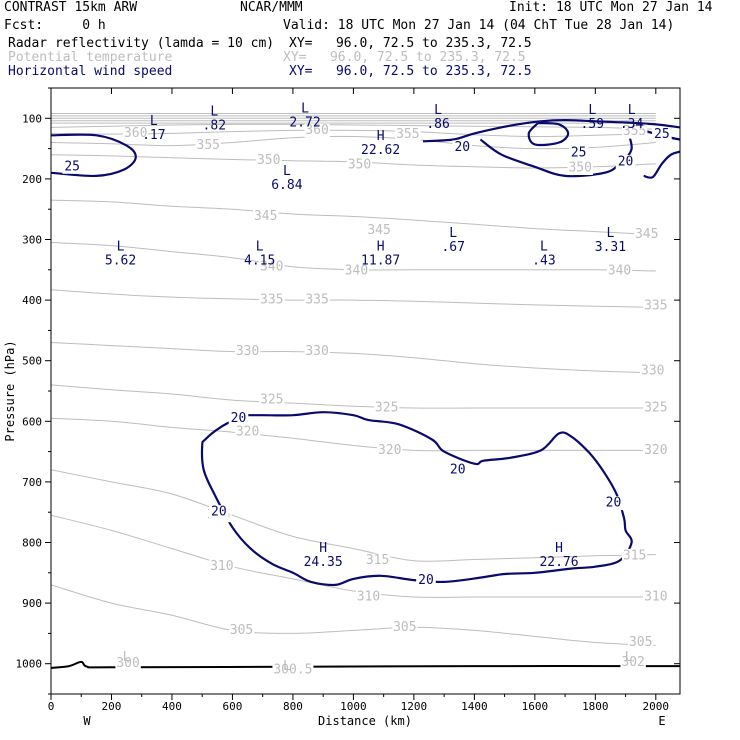 The image size is (740, 740). What do you see at coordinates (316, 351) in the screenshot?
I see `theta-label-330: 330` at bounding box center [316, 351].